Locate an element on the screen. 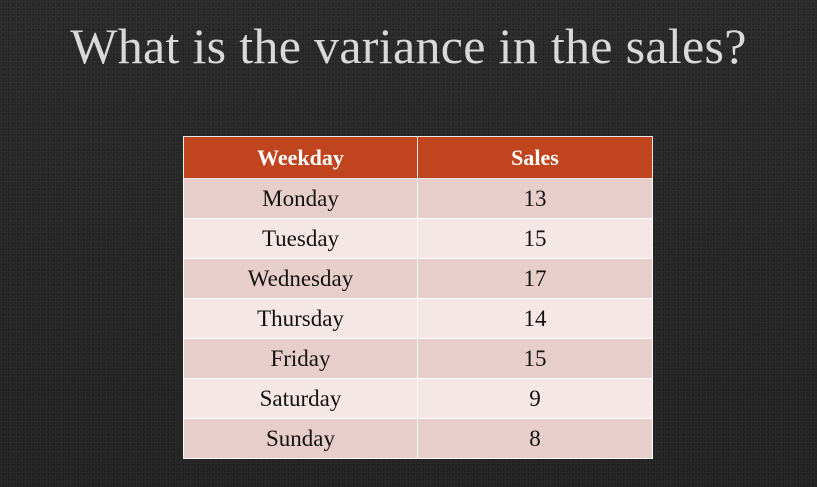 This screenshot has width=817, height=487. table-row: Friday 15 is located at coordinates (418, 358).